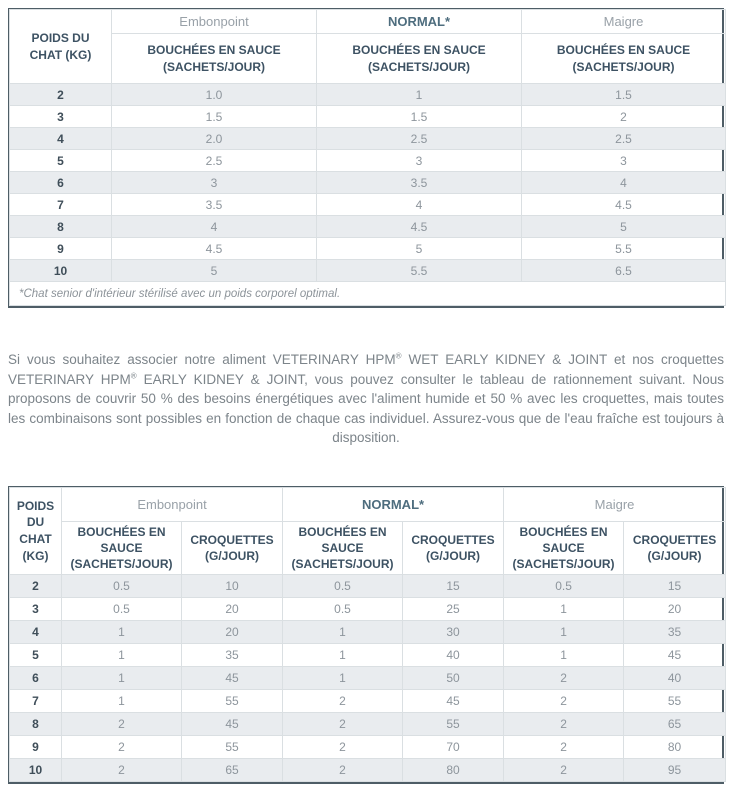 The width and height of the screenshot is (732, 796). I want to click on ration-value-cell: 40, so click(675, 678).